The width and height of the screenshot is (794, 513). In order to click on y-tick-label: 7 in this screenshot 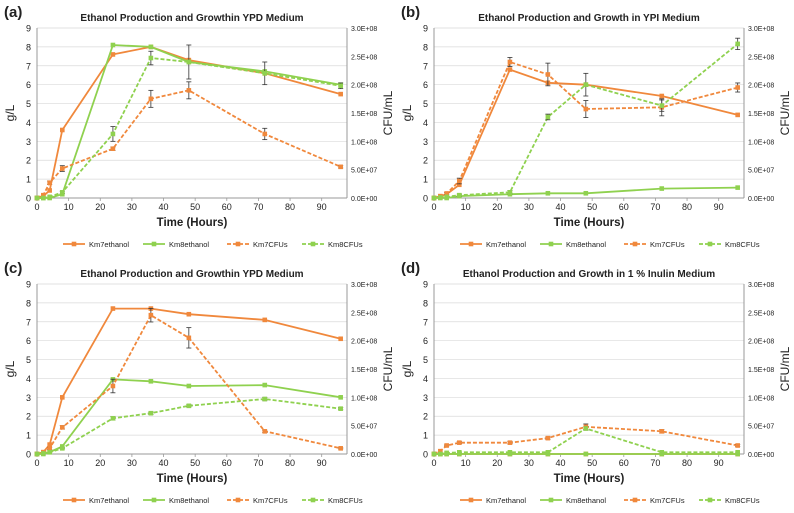, I will do `click(28, 66)`.